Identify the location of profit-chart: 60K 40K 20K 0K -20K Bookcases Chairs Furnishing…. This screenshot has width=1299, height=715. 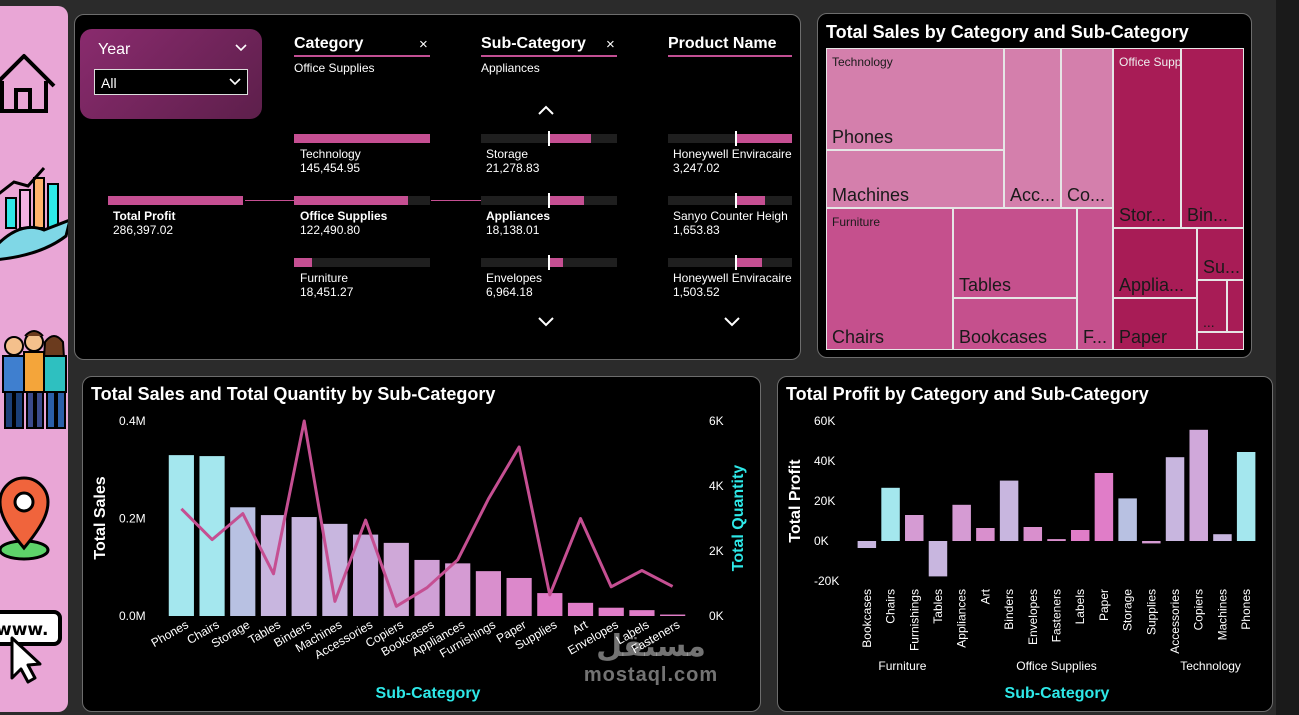
(1021, 558).